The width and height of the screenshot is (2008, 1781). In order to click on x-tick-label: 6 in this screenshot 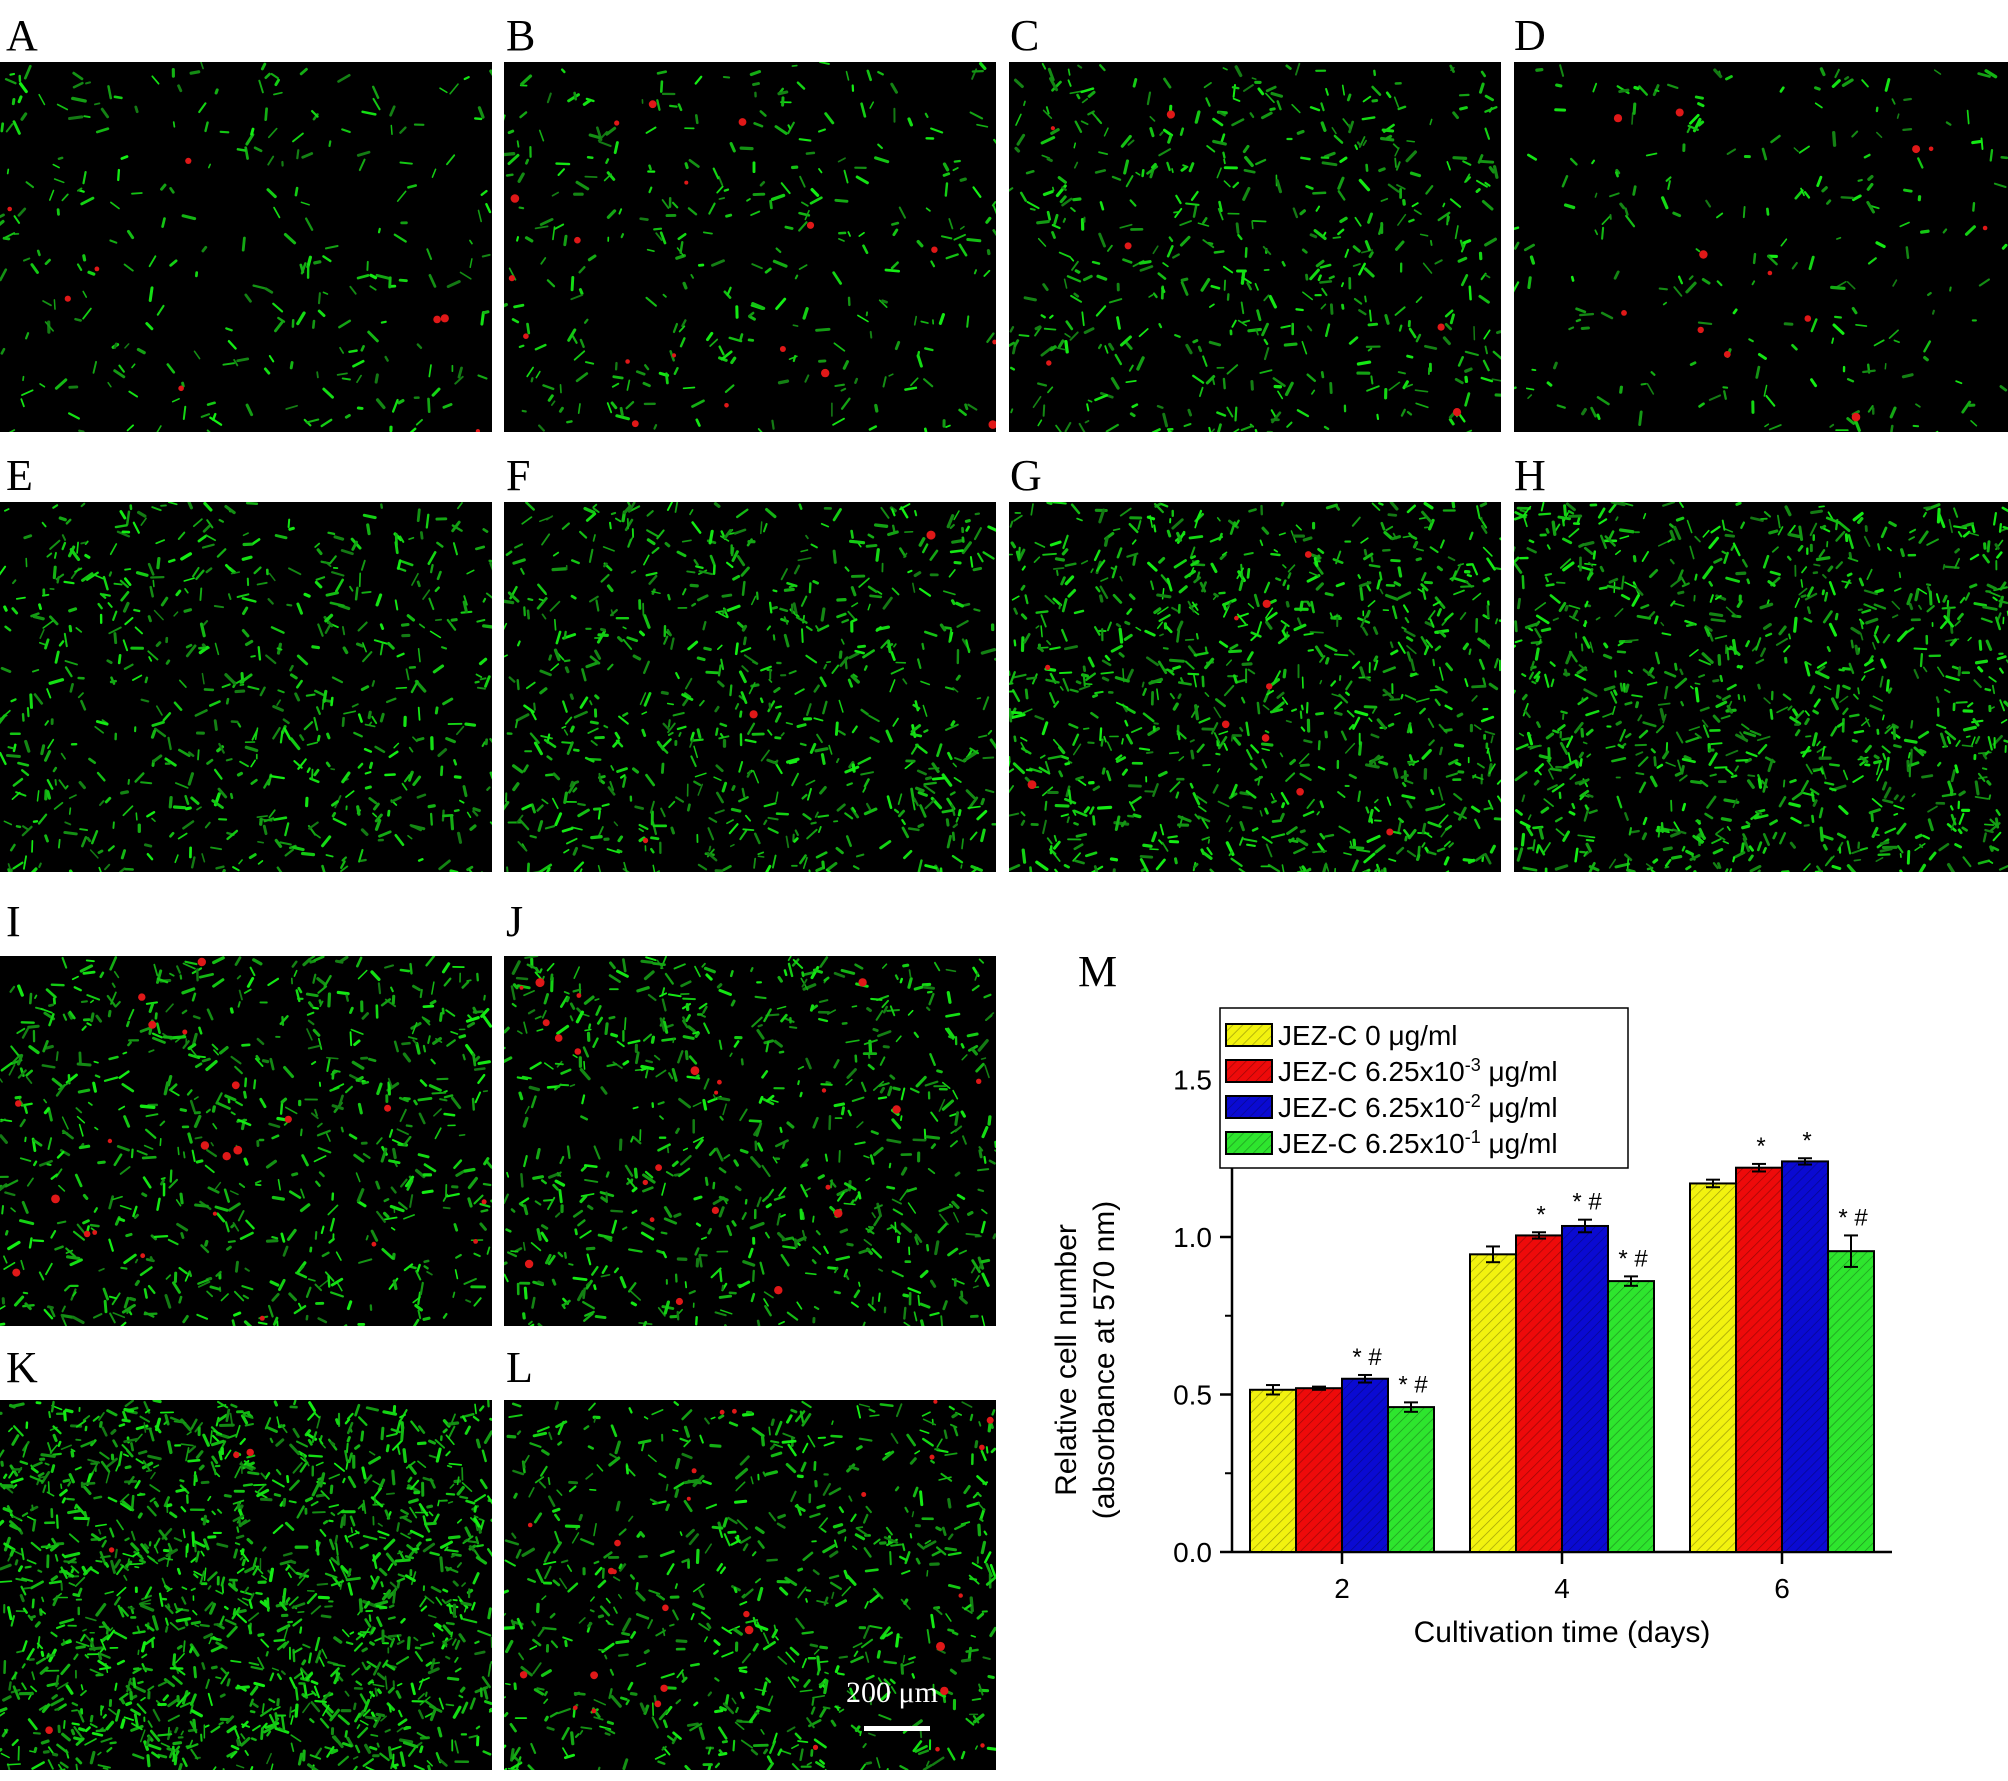, I will do `click(1782, 1588)`.